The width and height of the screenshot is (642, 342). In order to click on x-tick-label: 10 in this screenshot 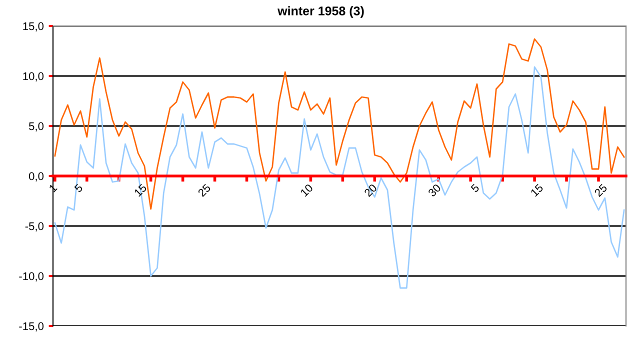, I will do `click(307, 190)`.